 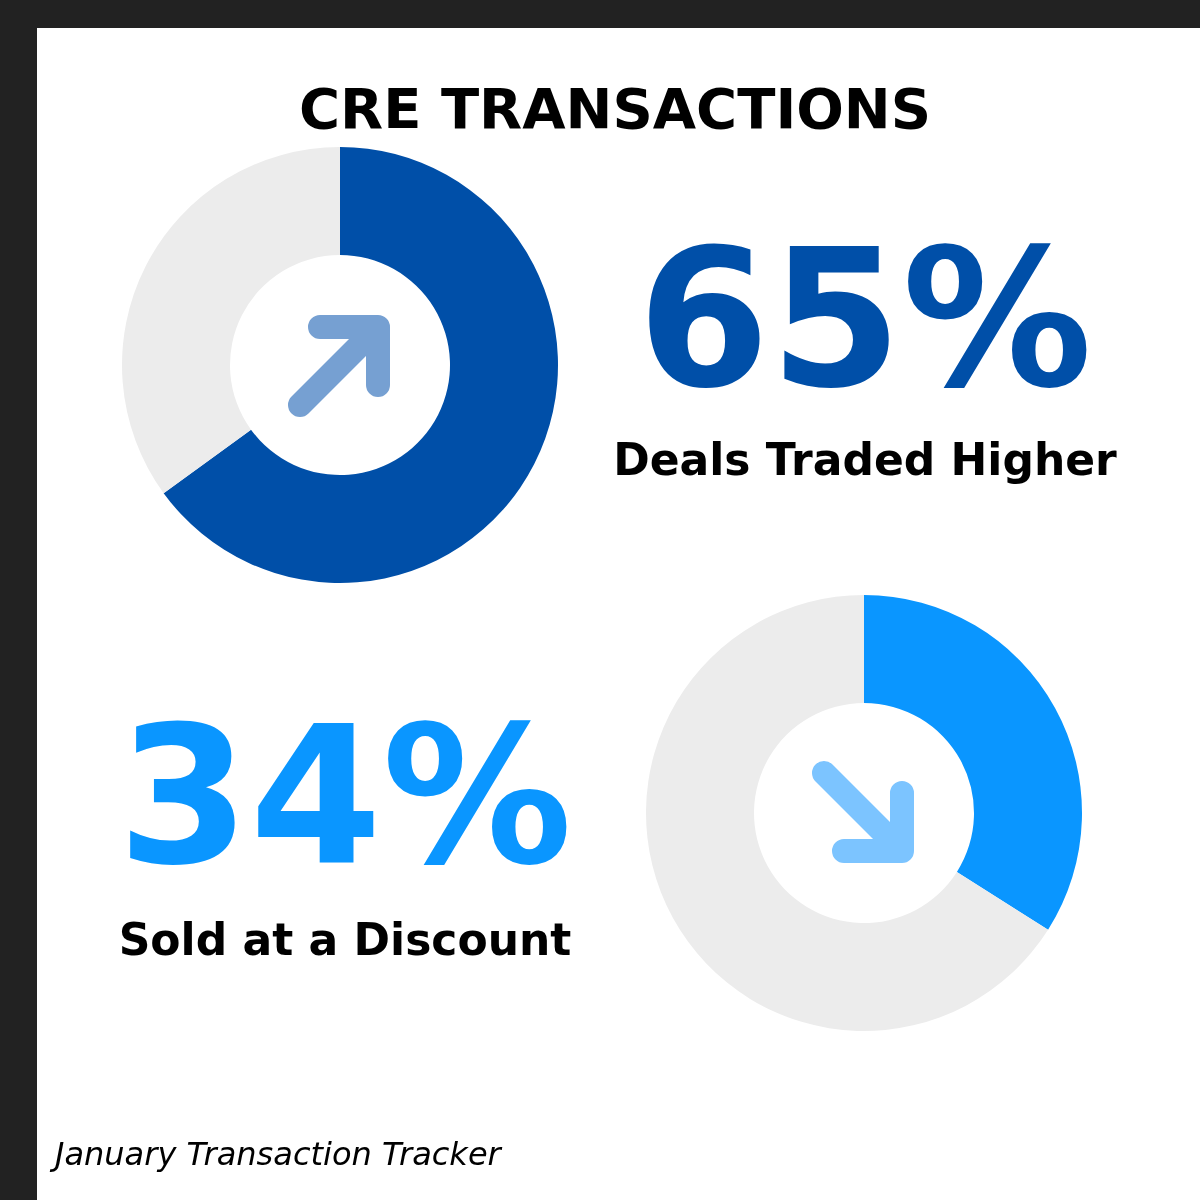 I want to click on text: January Transaction Tracker, so click(x=276, y=1154).